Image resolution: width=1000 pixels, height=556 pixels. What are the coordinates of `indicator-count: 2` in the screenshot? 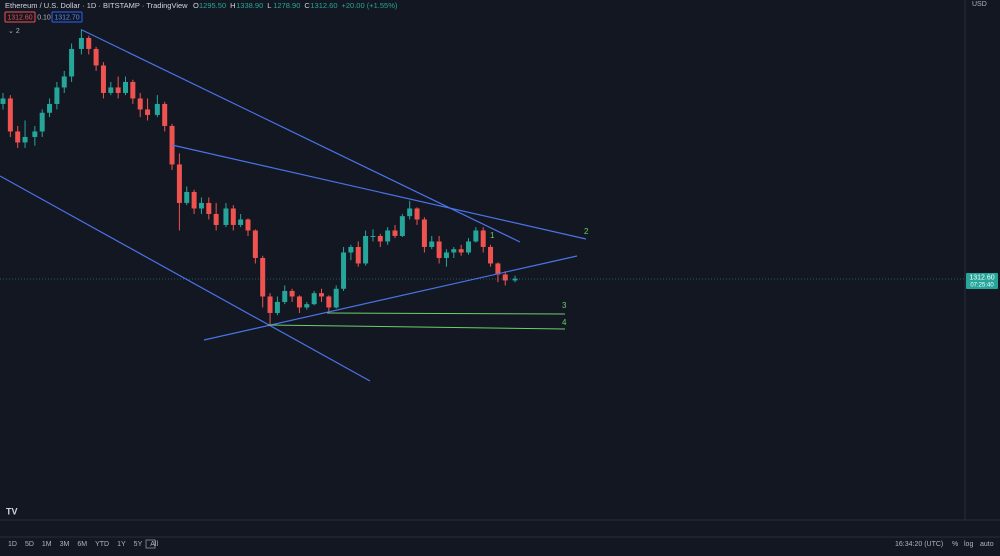 It's located at (18, 31).